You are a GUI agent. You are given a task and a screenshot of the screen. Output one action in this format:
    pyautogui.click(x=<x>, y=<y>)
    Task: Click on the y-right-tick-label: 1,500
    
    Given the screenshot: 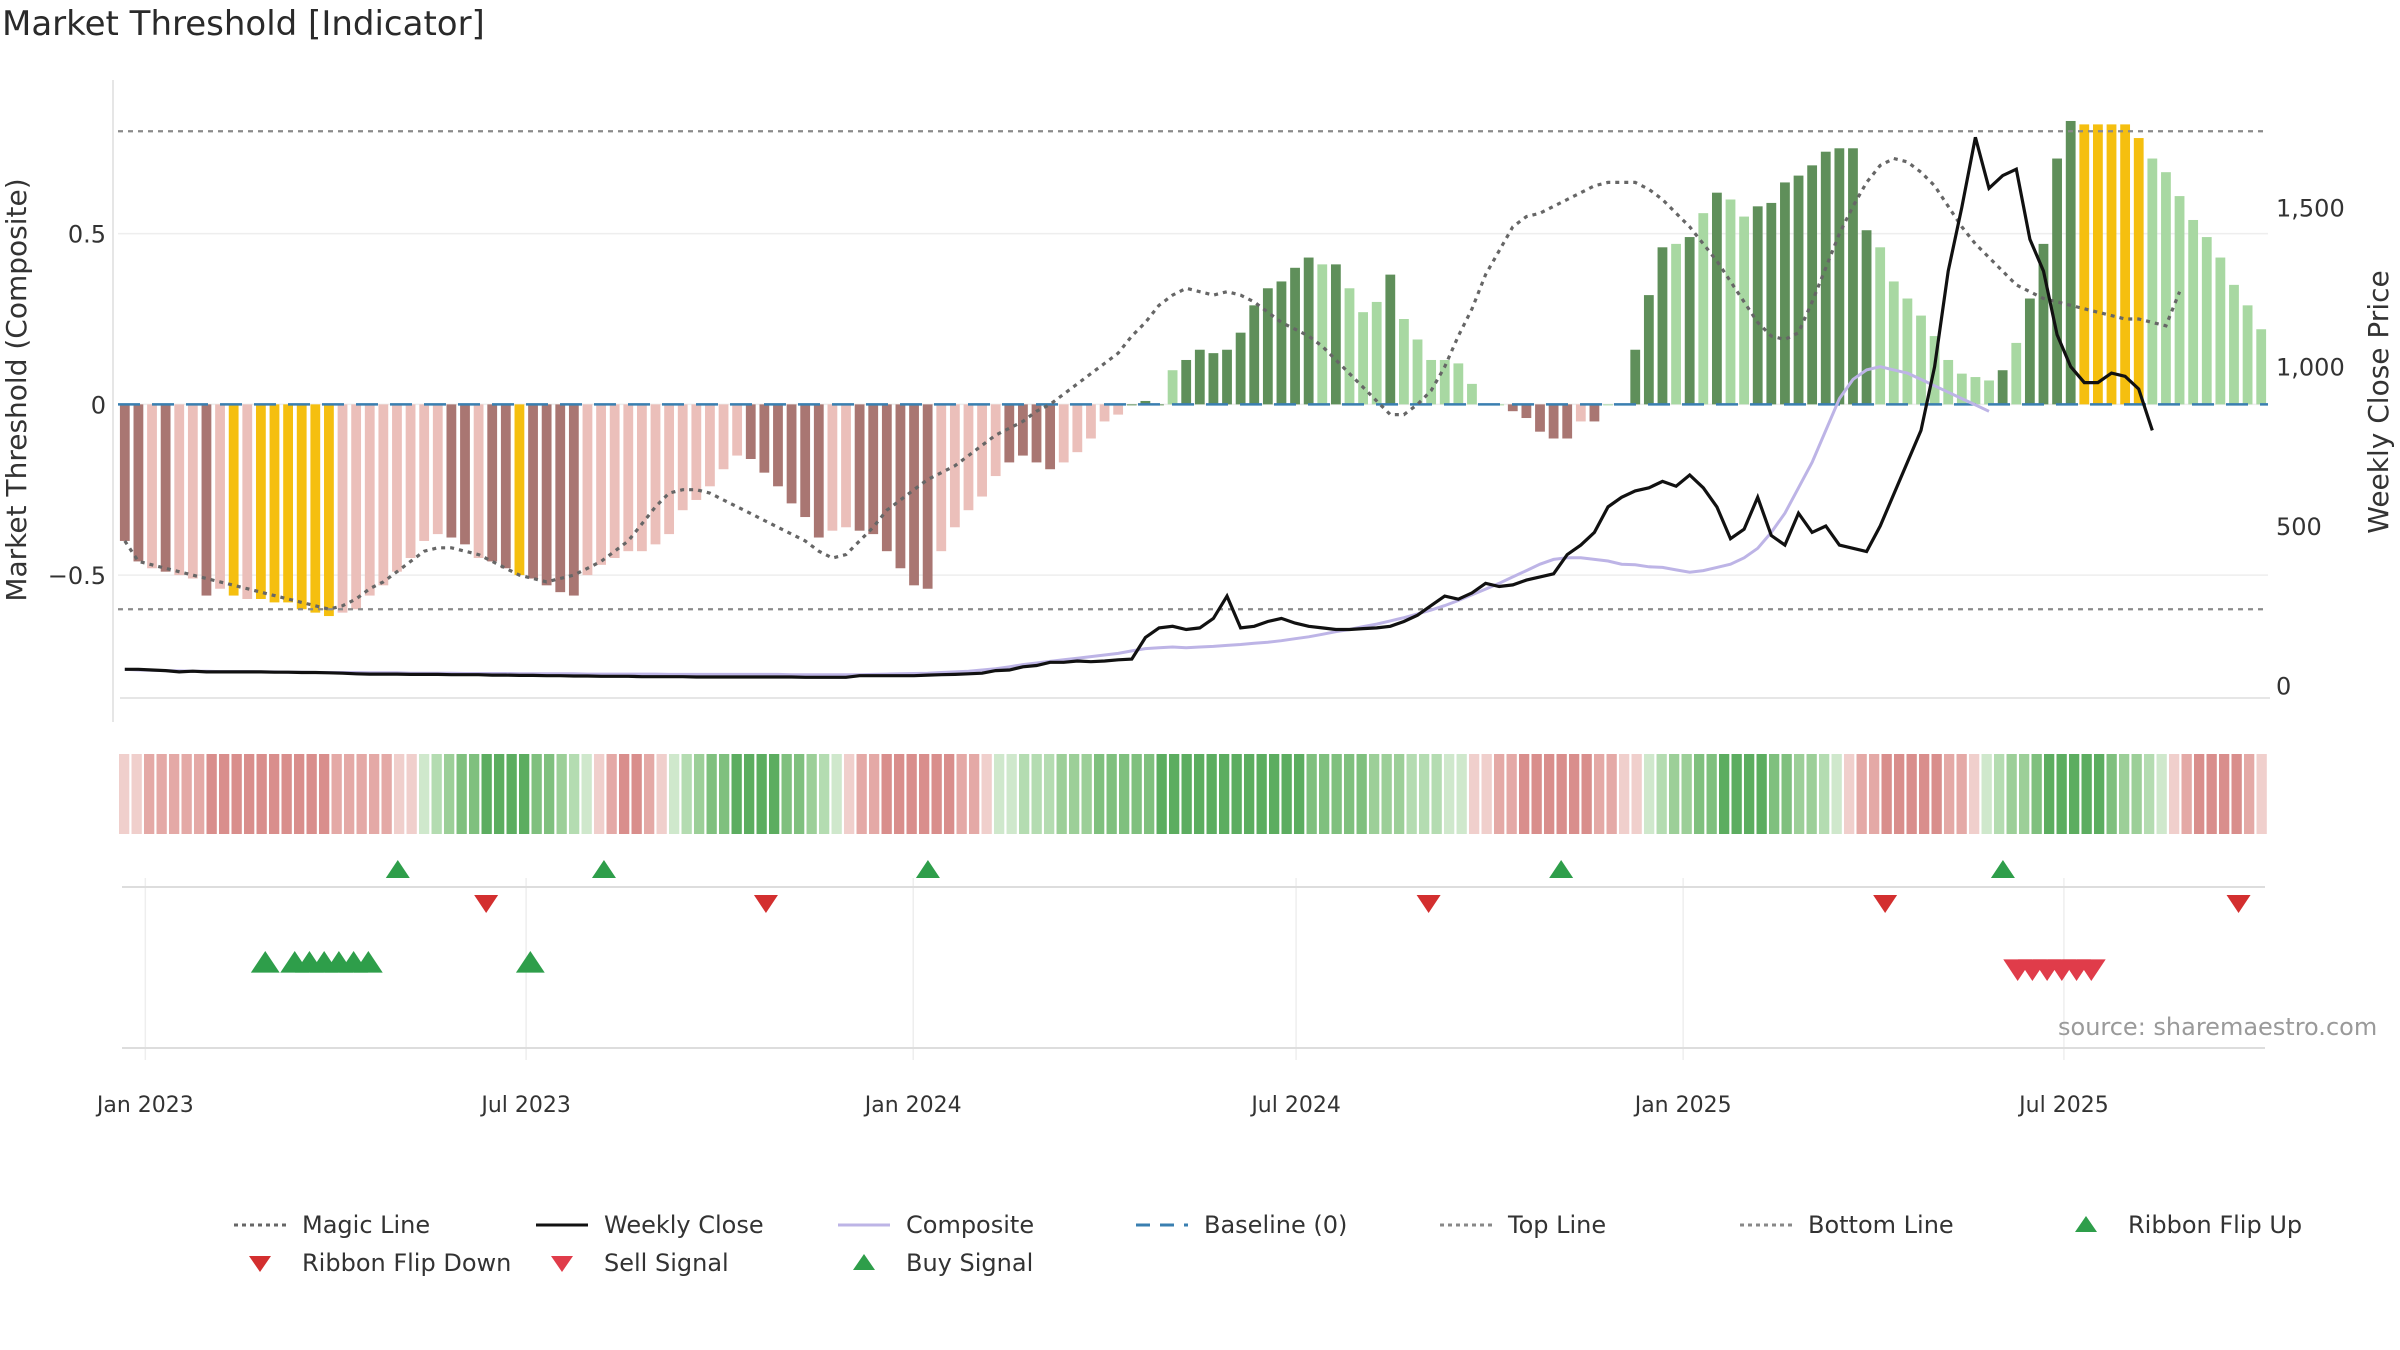 What is the action you would take?
    pyautogui.click(x=2310, y=208)
    